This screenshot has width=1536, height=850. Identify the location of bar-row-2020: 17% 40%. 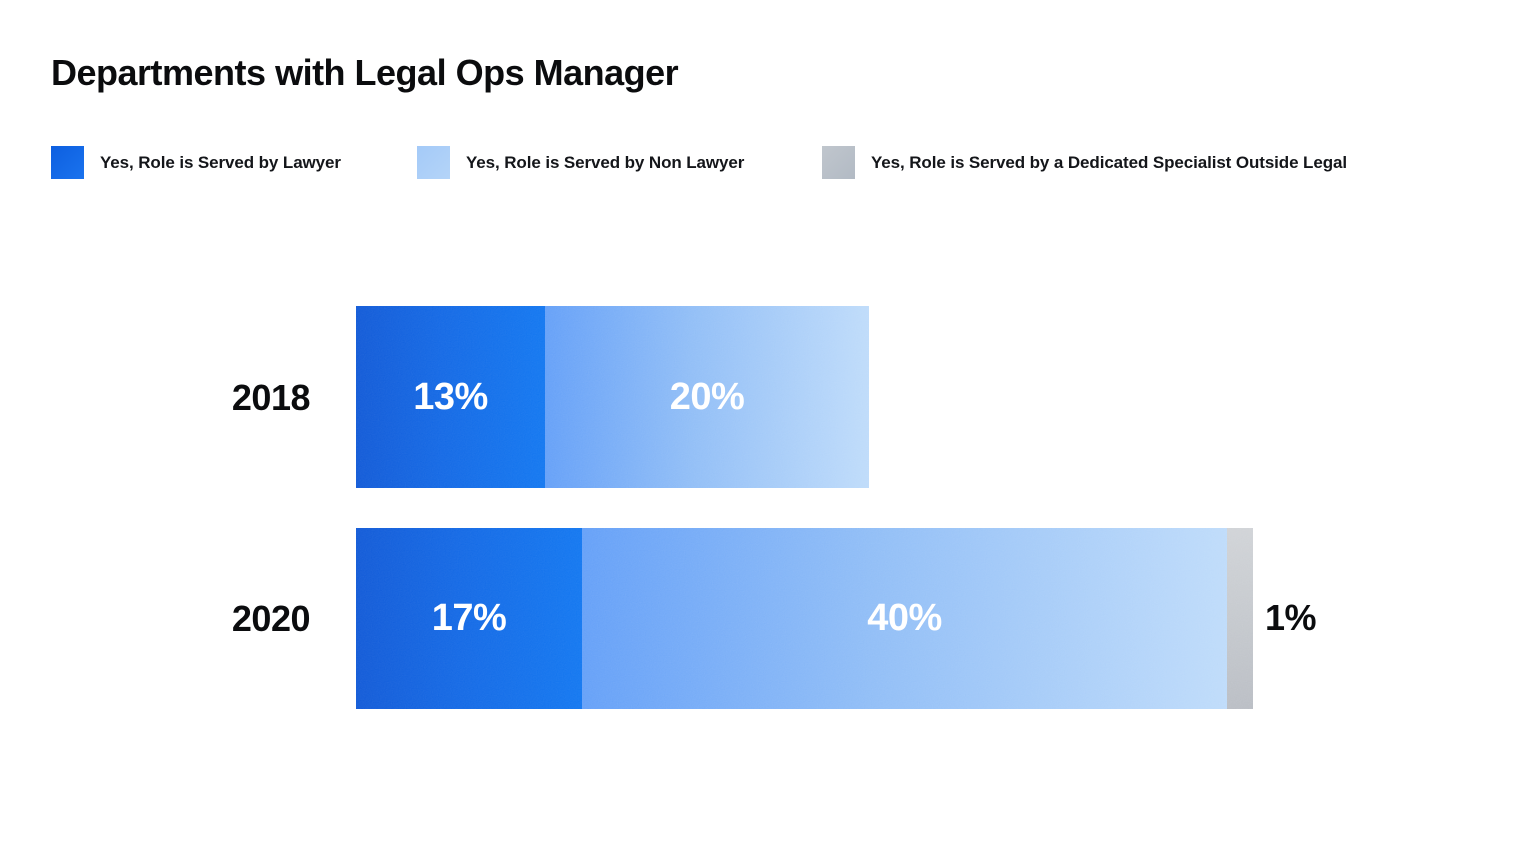
(804, 618).